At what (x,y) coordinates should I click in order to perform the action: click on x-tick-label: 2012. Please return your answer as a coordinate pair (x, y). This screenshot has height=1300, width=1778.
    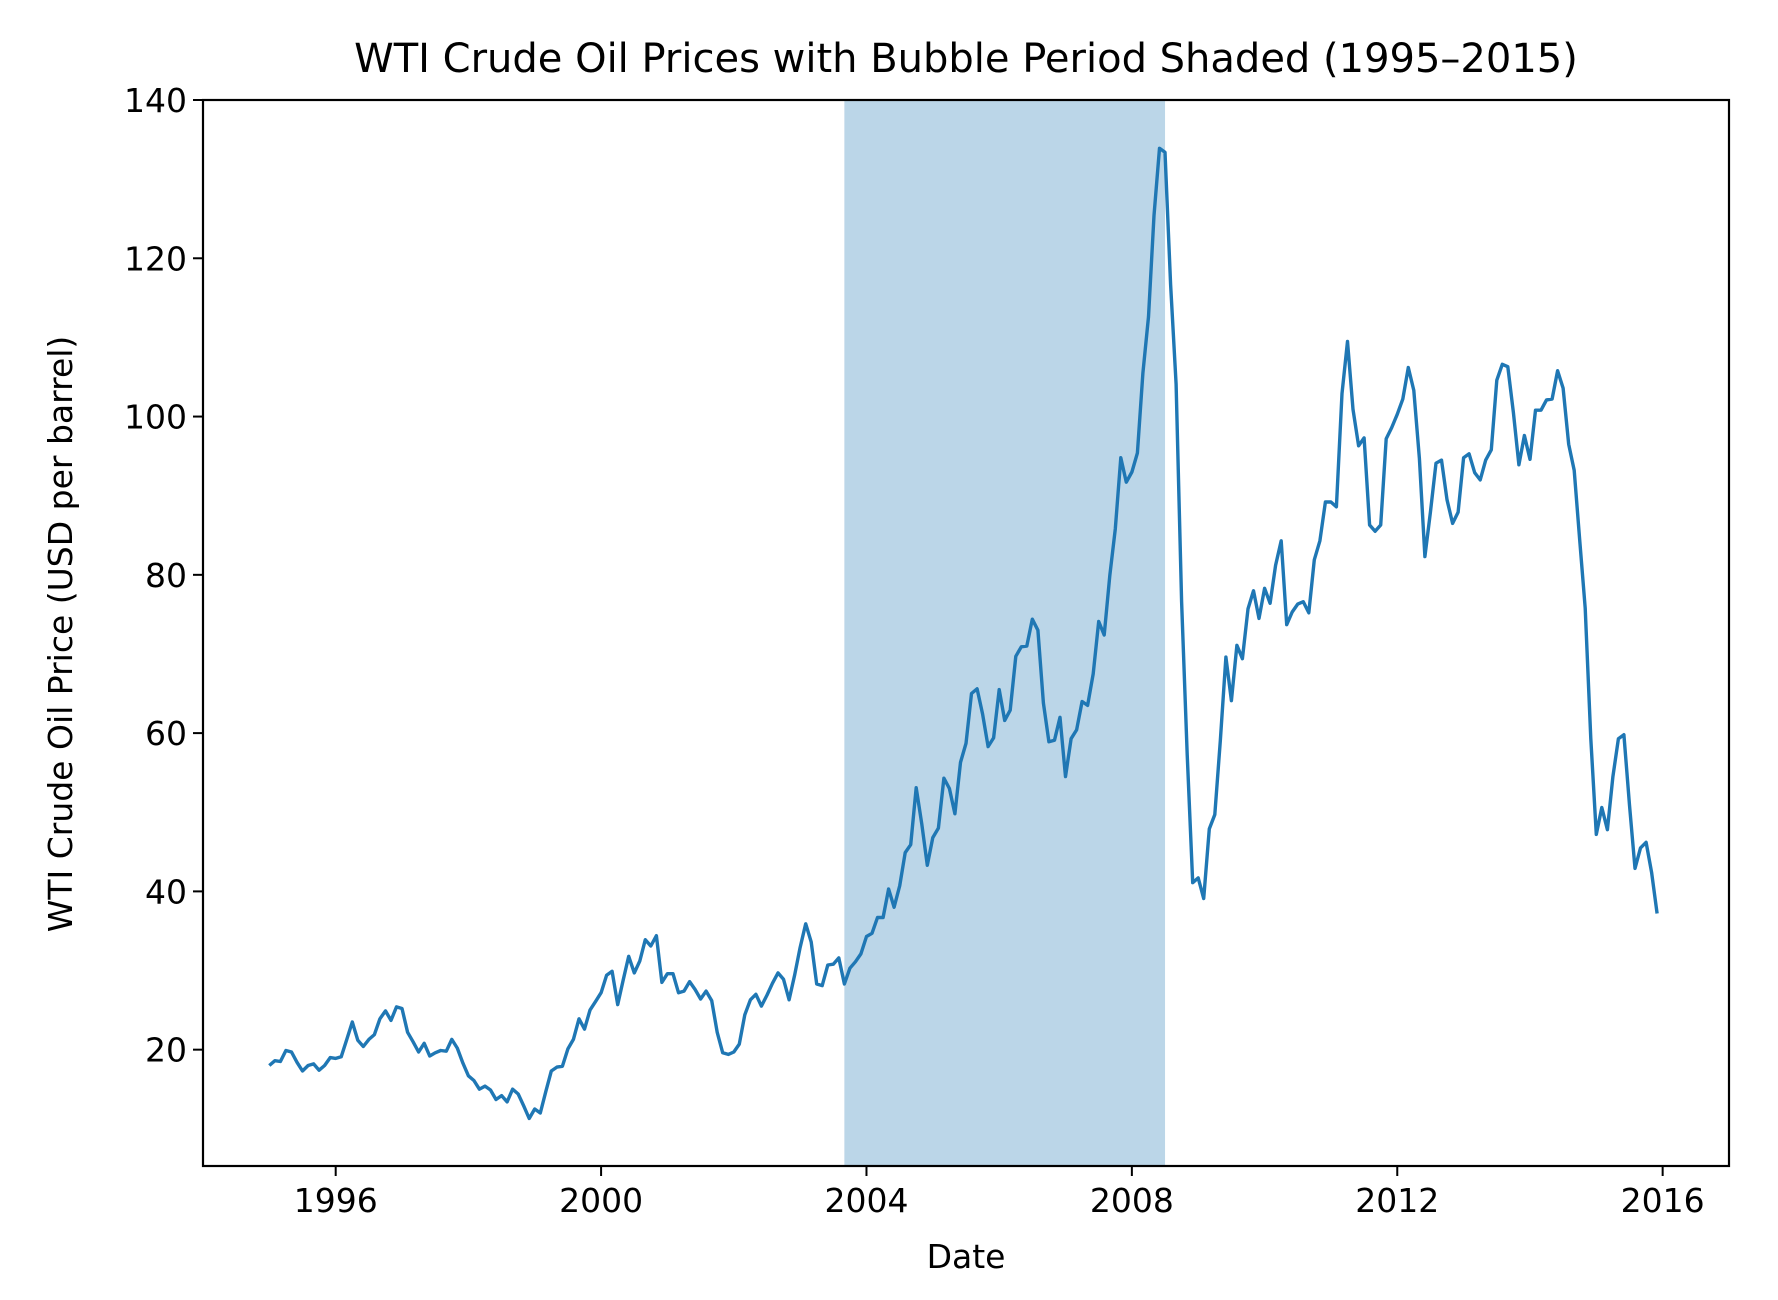
    Looking at the image, I should click on (1397, 1200).